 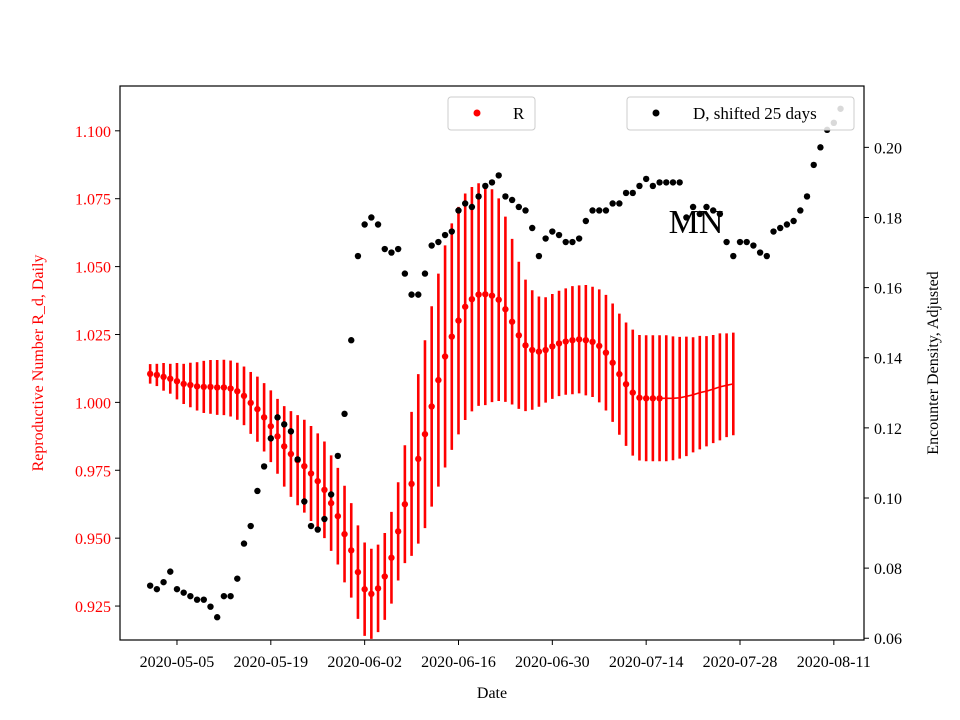 What do you see at coordinates (888, 639) in the screenshot?
I see `right-y-tick-label: 0.06` at bounding box center [888, 639].